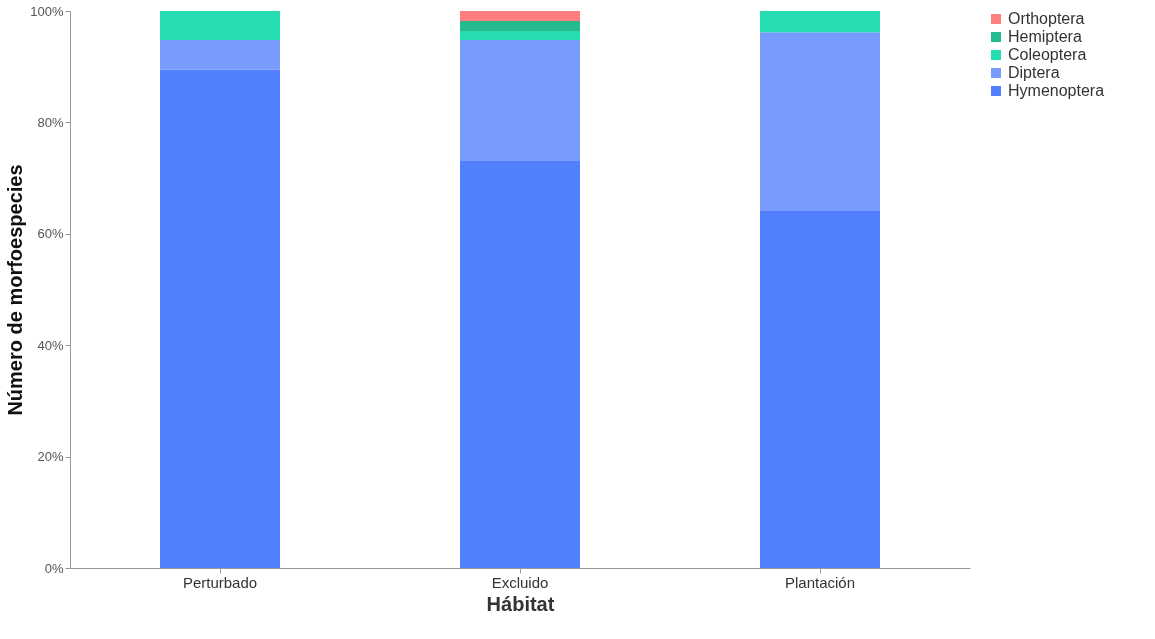 The width and height of the screenshot is (1155, 639). What do you see at coordinates (1045, 36) in the screenshot?
I see `legend-label: Hemiptera` at bounding box center [1045, 36].